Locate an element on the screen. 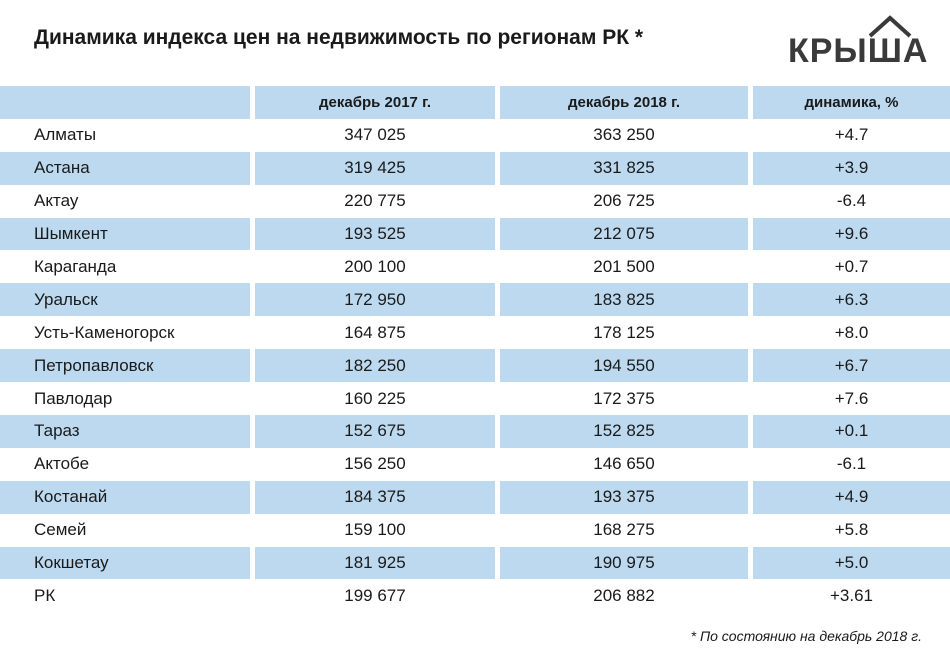 The image size is (950, 668). region: РК is located at coordinates (45, 595).